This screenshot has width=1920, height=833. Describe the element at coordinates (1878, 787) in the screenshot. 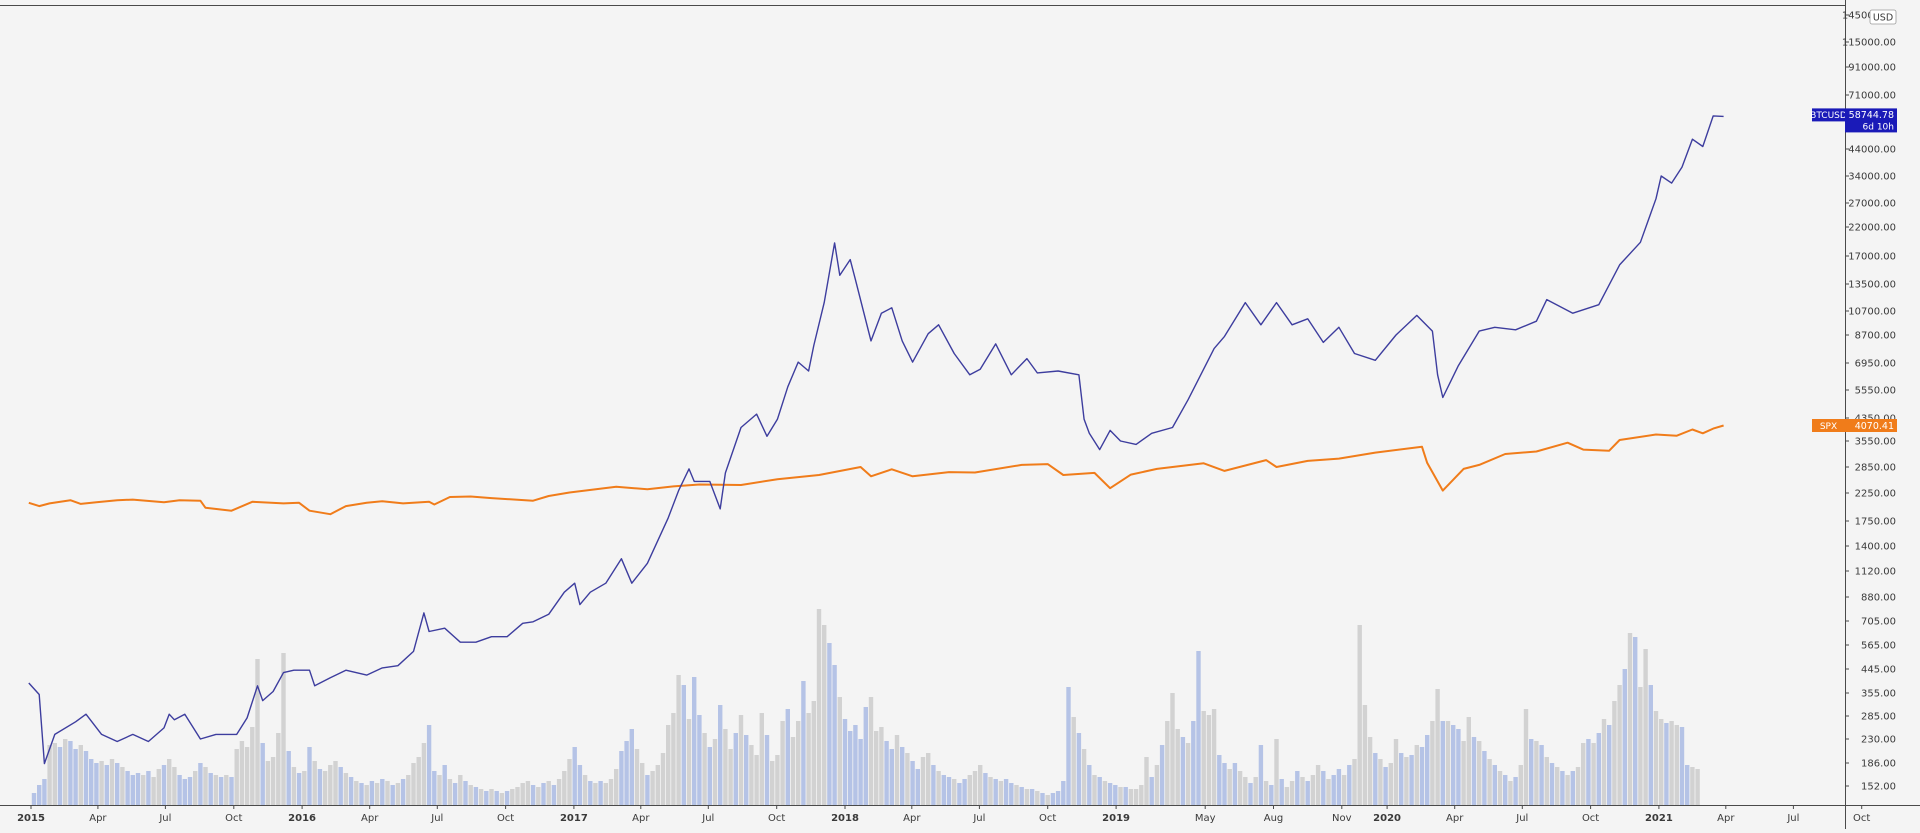

I see `price-tick-label: 152.00` at that location.